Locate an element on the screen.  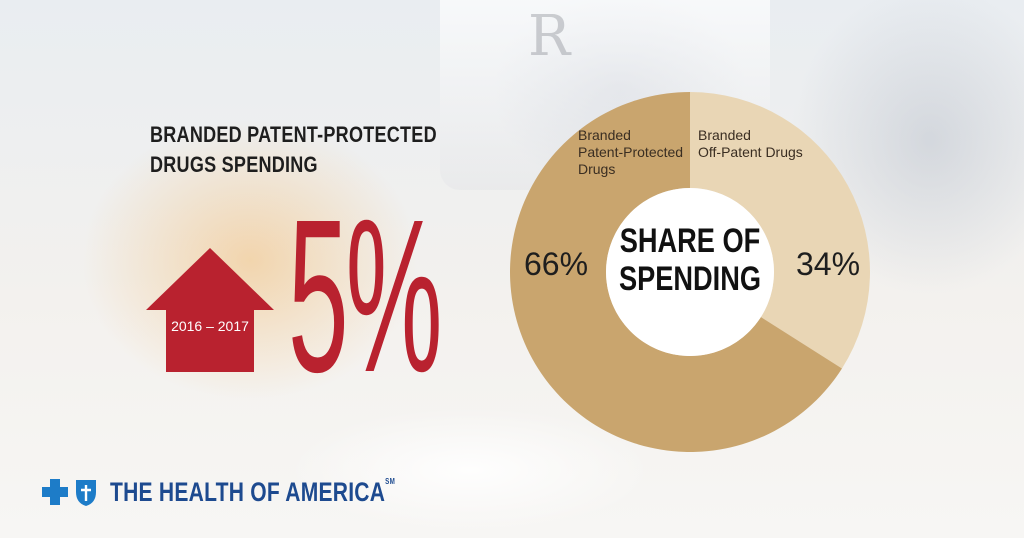
chart-title: SHARE OF SPENDING is located at coordinates (690, 260).